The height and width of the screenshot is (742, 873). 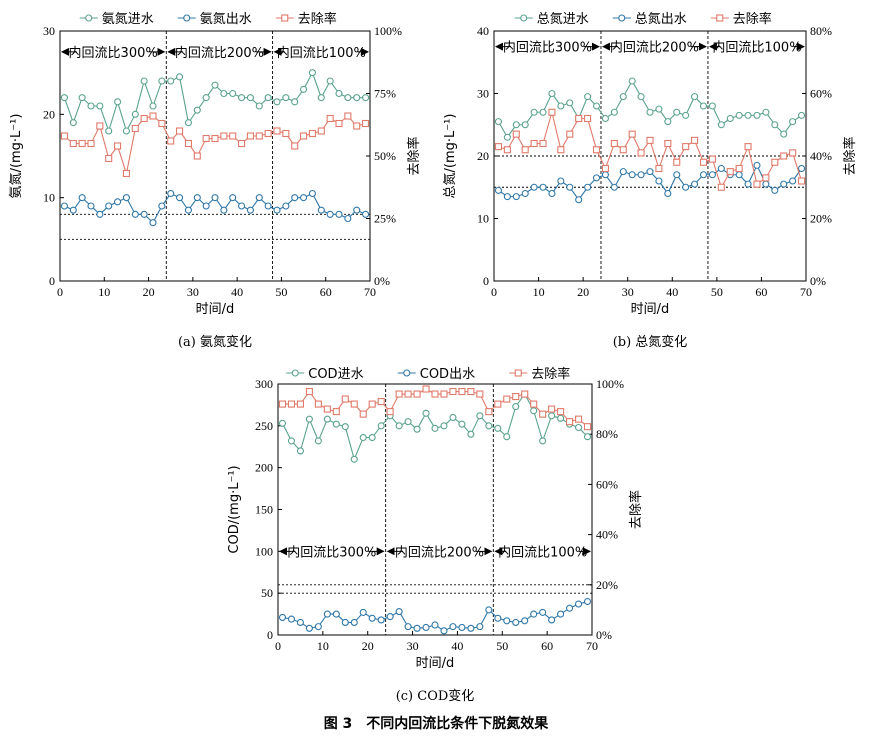 I want to click on legend-label: COD进水, so click(x=335, y=374).